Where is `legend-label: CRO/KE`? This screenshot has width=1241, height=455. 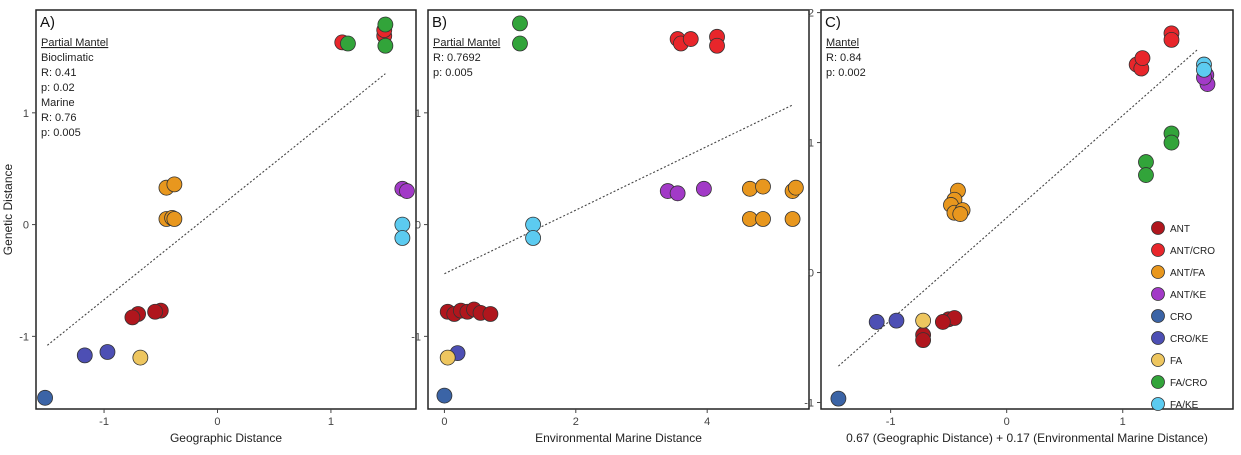 legend-label: CRO/KE is located at coordinates (1189, 339).